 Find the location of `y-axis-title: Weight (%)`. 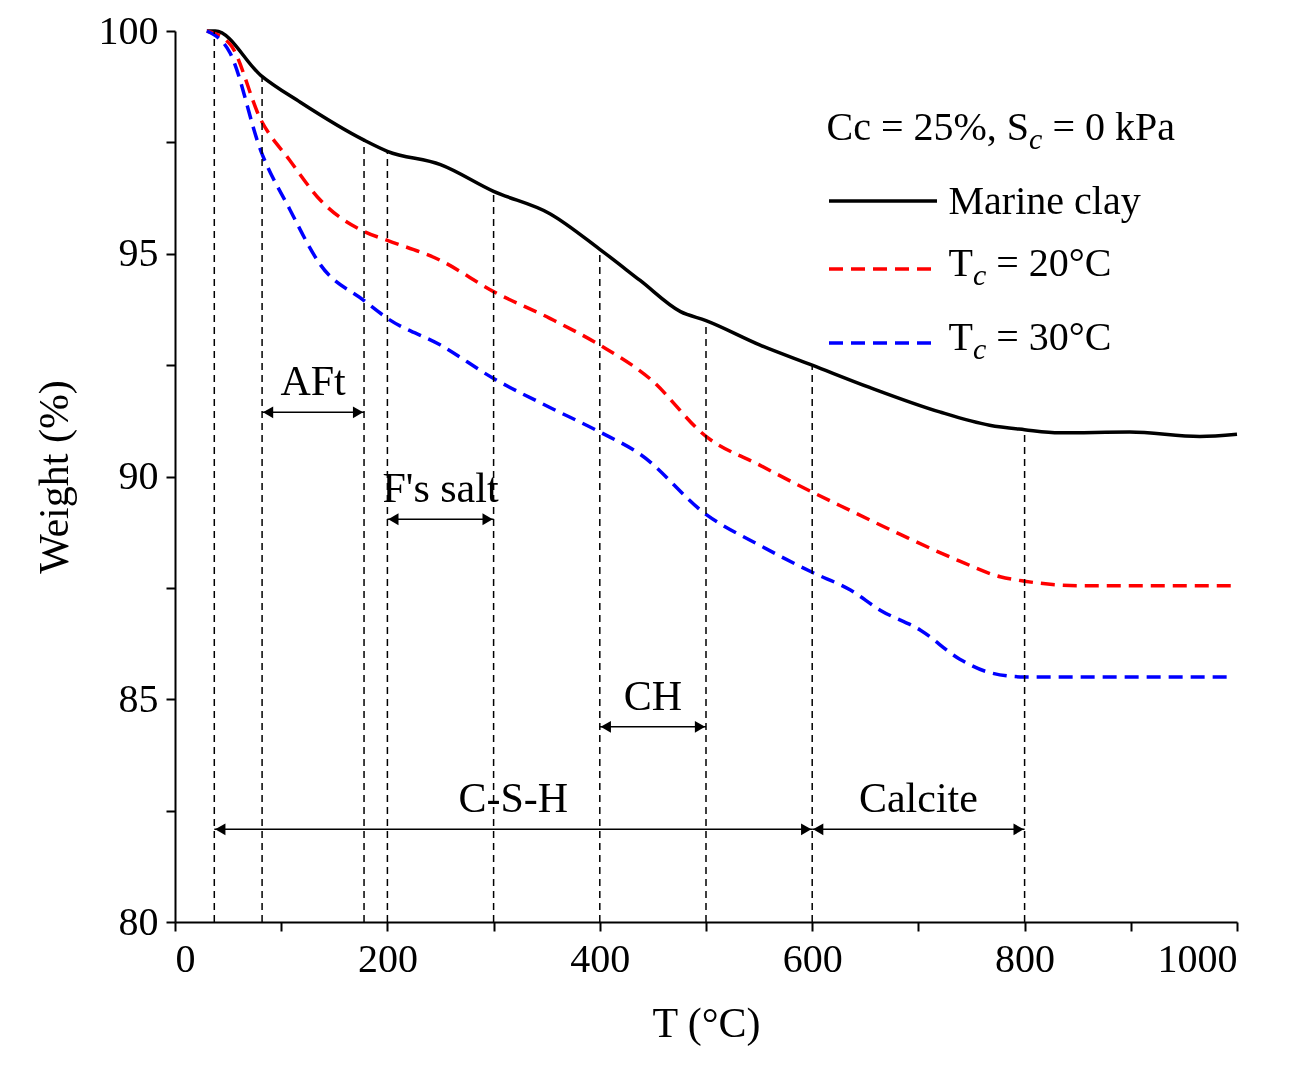

y-axis-title: Weight (%) is located at coordinates (54, 477).